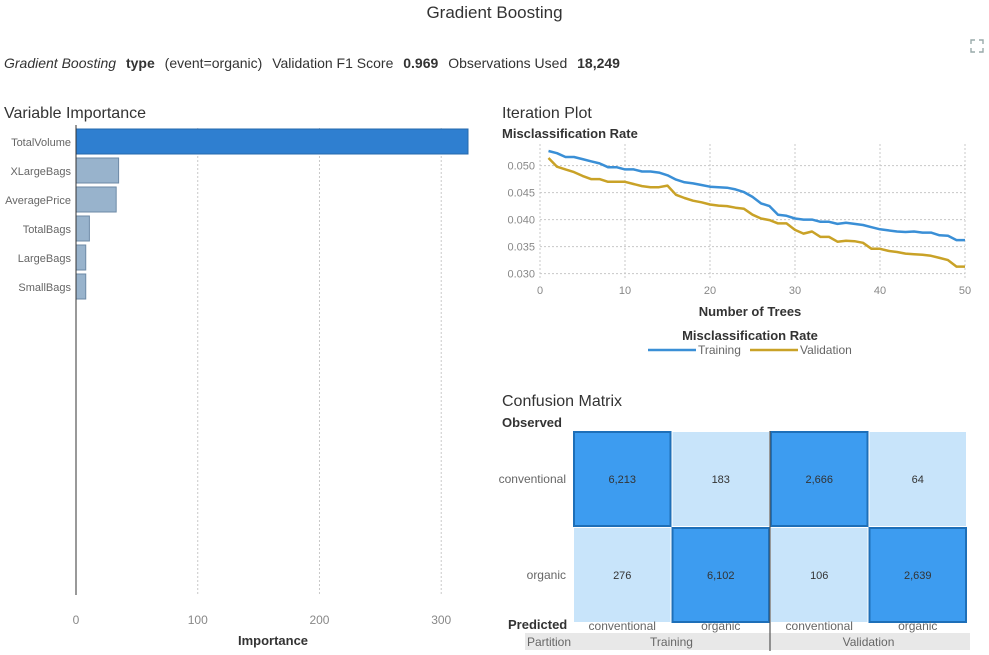 The height and width of the screenshot is (655, 989). I want to click on partition-name: Validation, so click(869, 642).